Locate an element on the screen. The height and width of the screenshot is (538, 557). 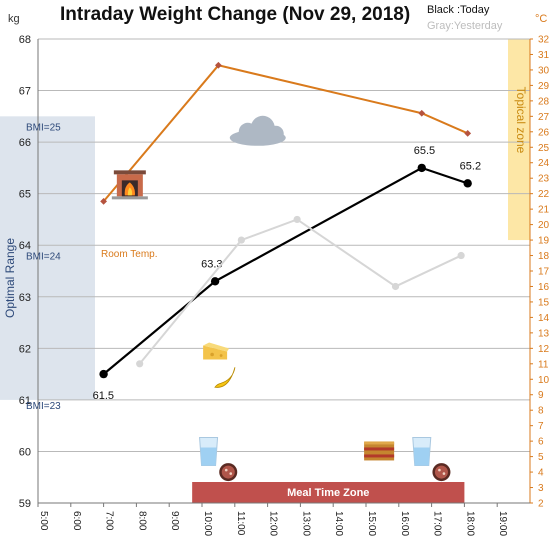
y-left-tick-label: 67 is located at coordinates (25, 92).